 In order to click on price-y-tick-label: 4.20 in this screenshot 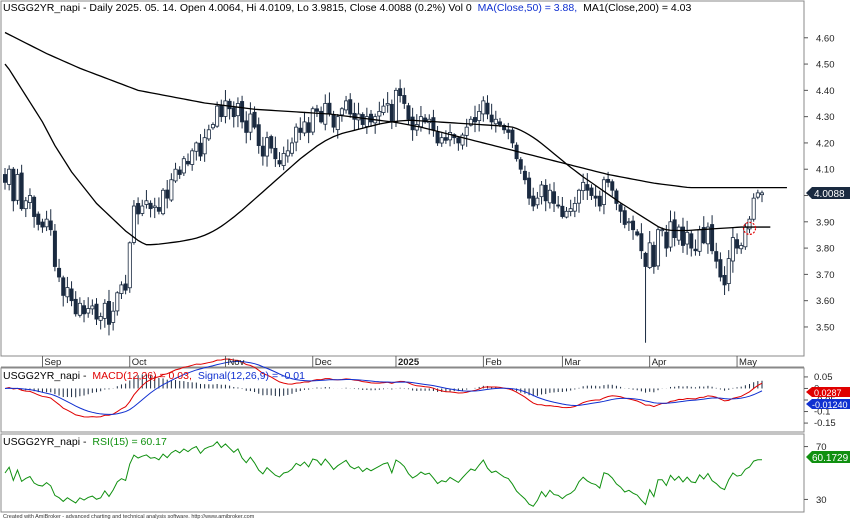, I will do `click(825, 143)`.